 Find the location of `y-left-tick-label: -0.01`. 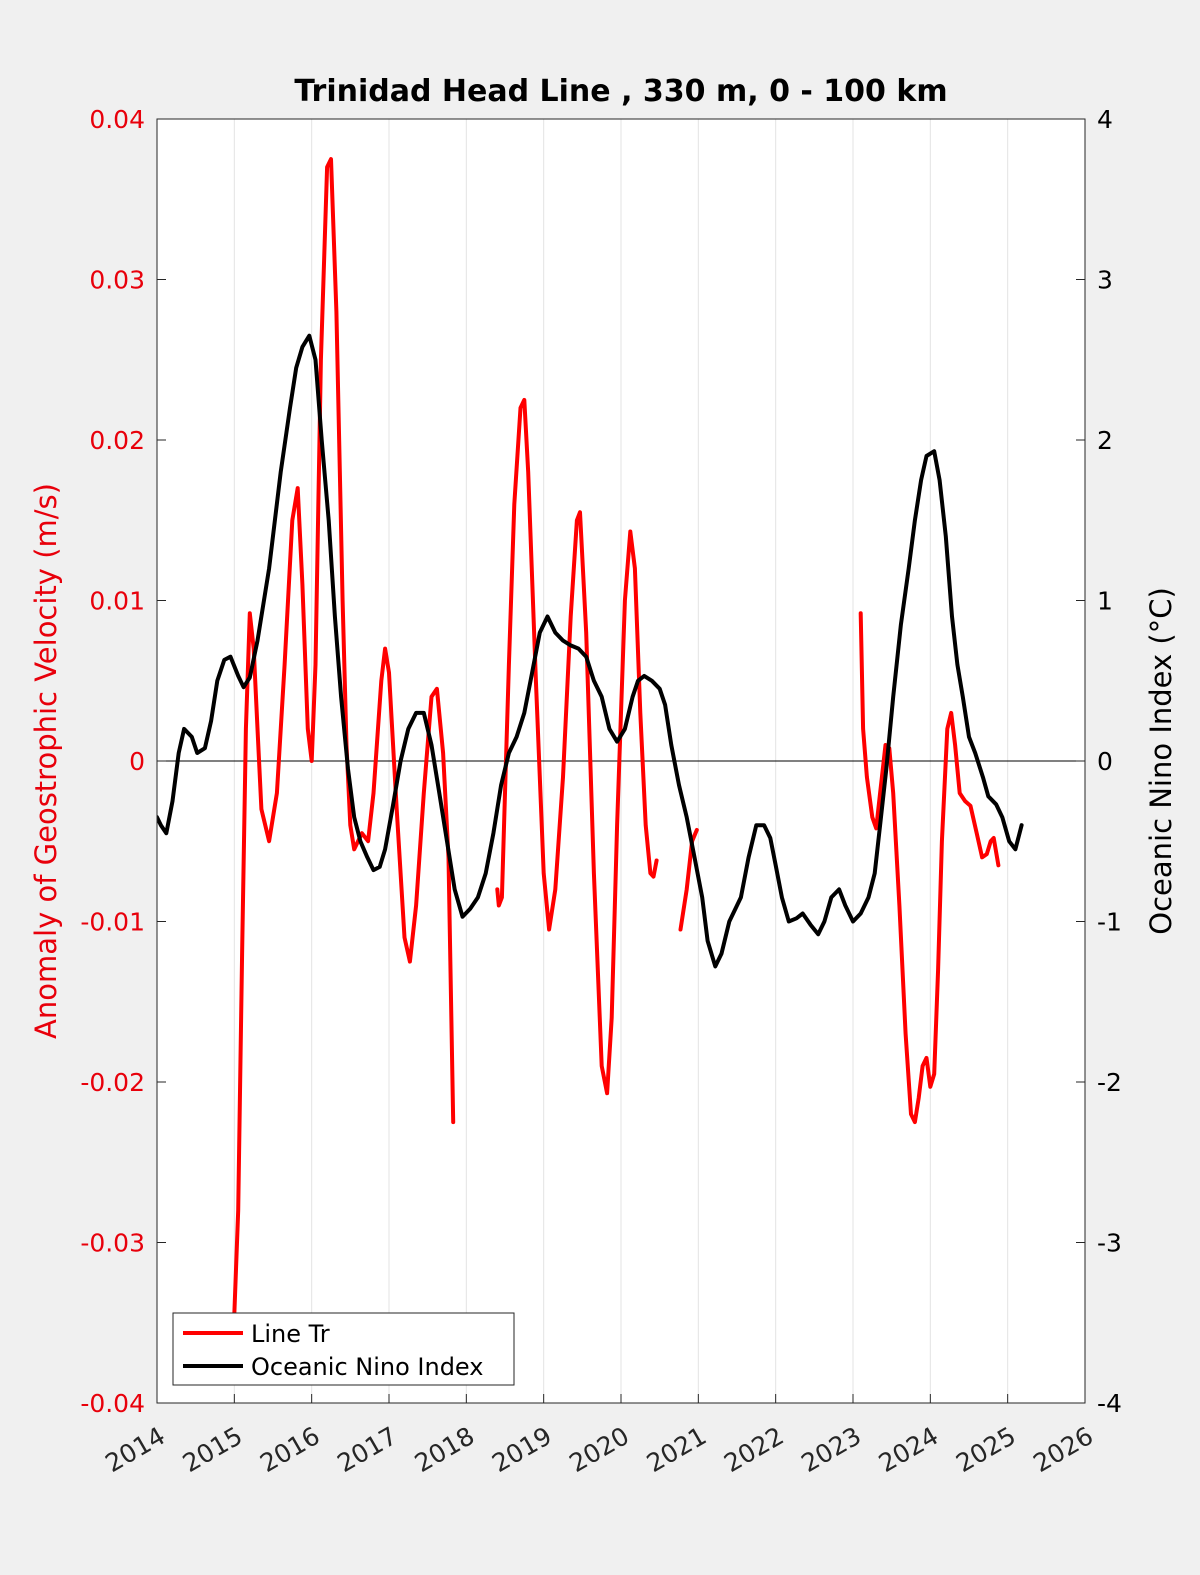

y-left-tick-label: -0.01 is located at coordinates (112, 922).